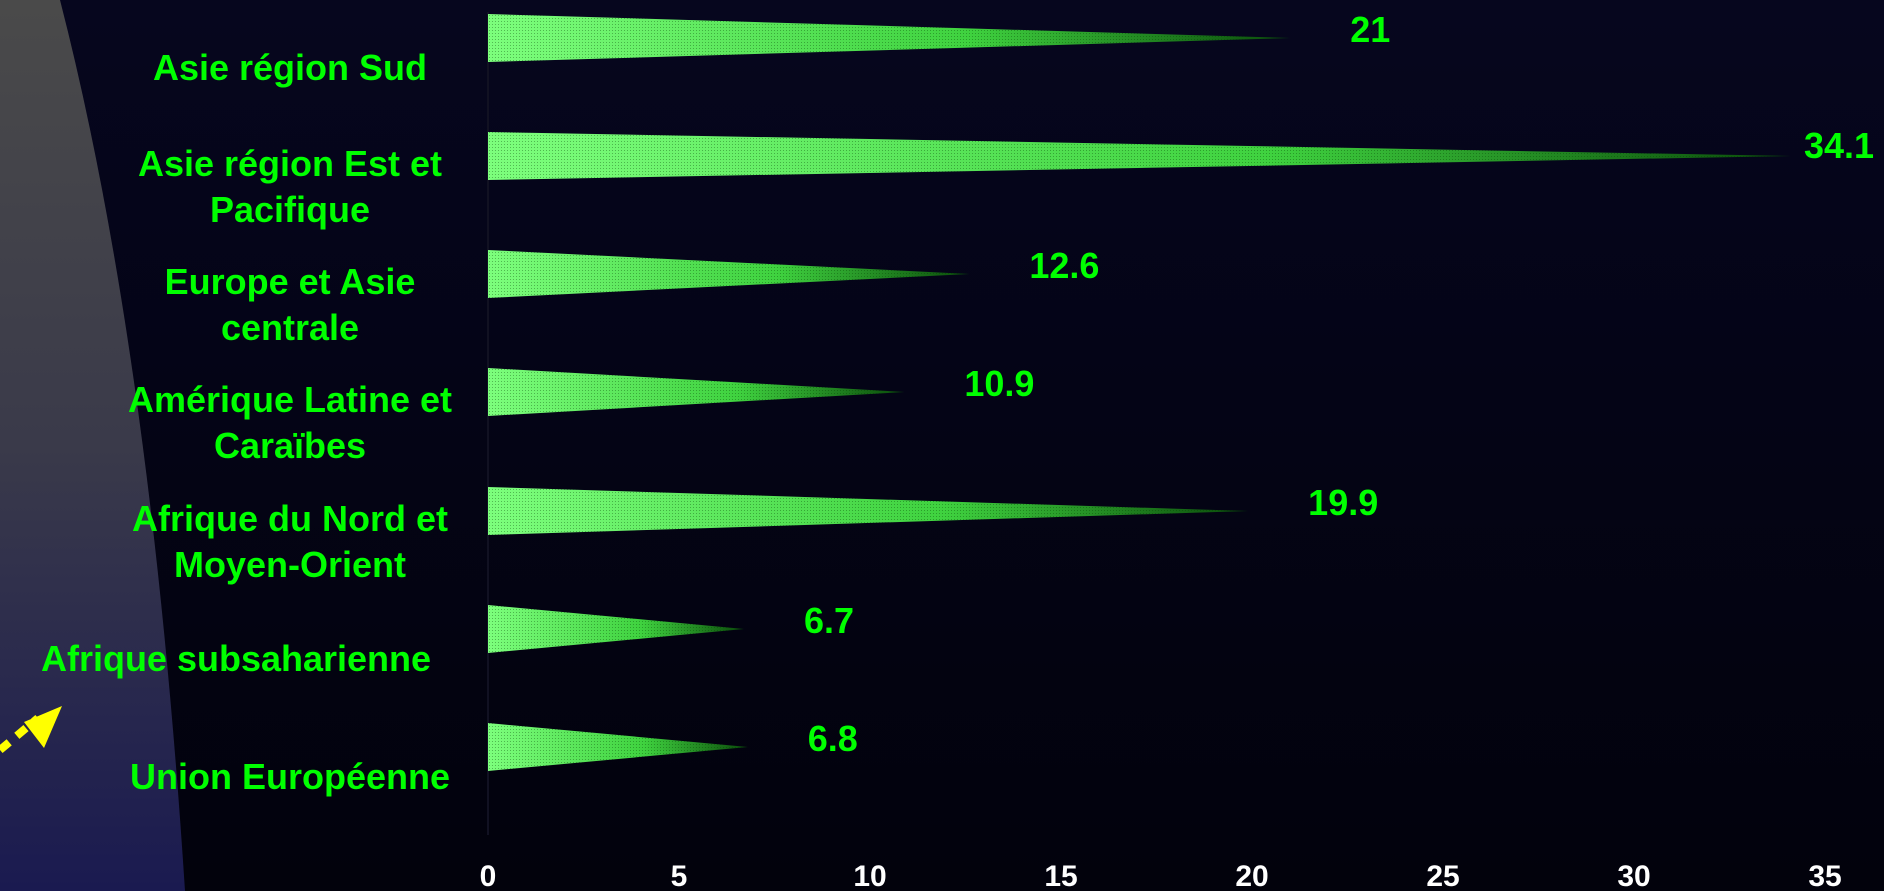 The image size is (1884, 891). Describe the element at coordinates (1633, 875) in the screenshot. I see `x-tick-label: 30` at that location.